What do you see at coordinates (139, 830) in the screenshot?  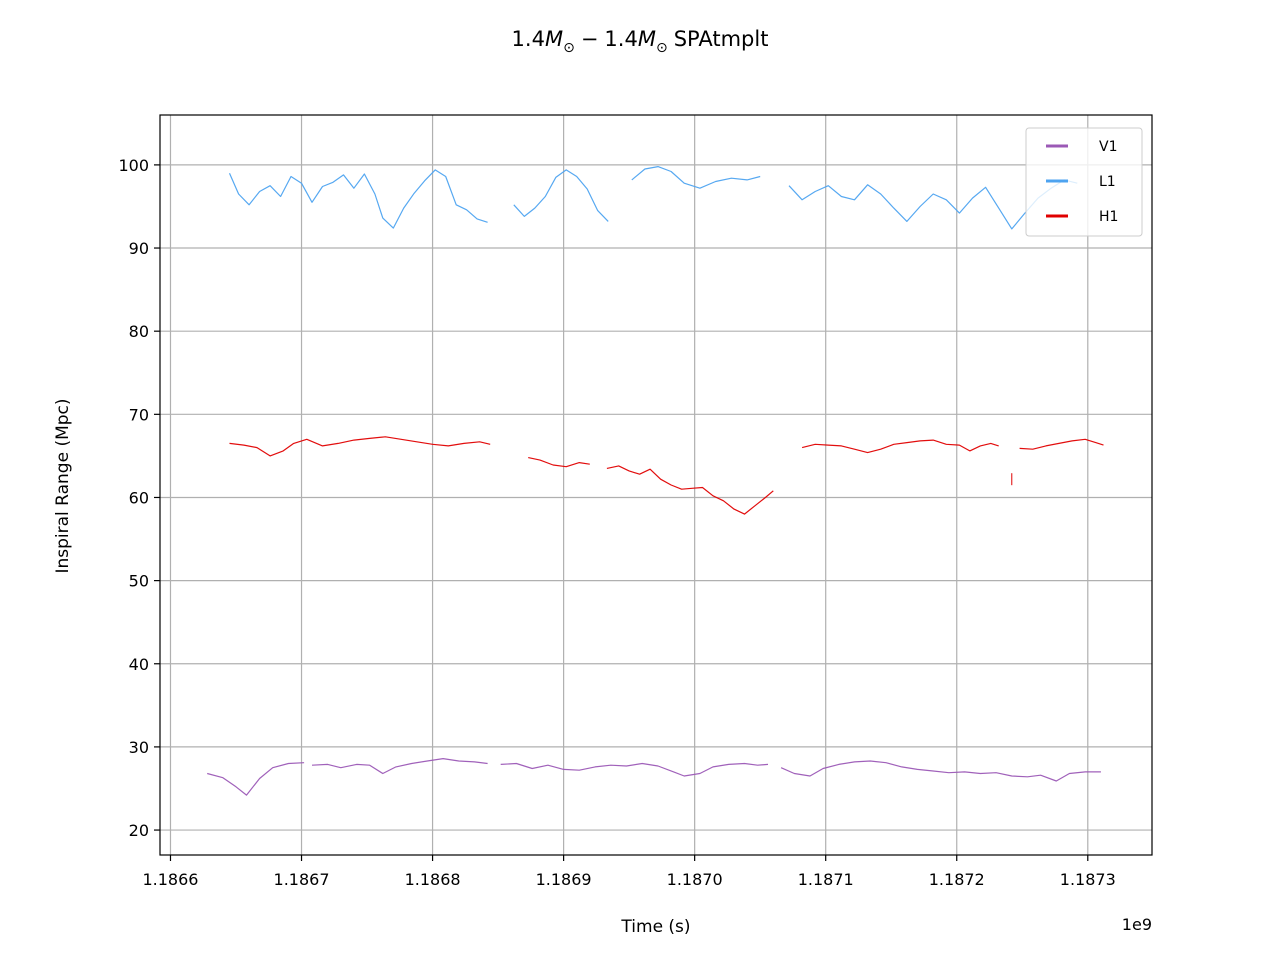 I see `y-tick-label: 20` at bounding box center [139, 830].